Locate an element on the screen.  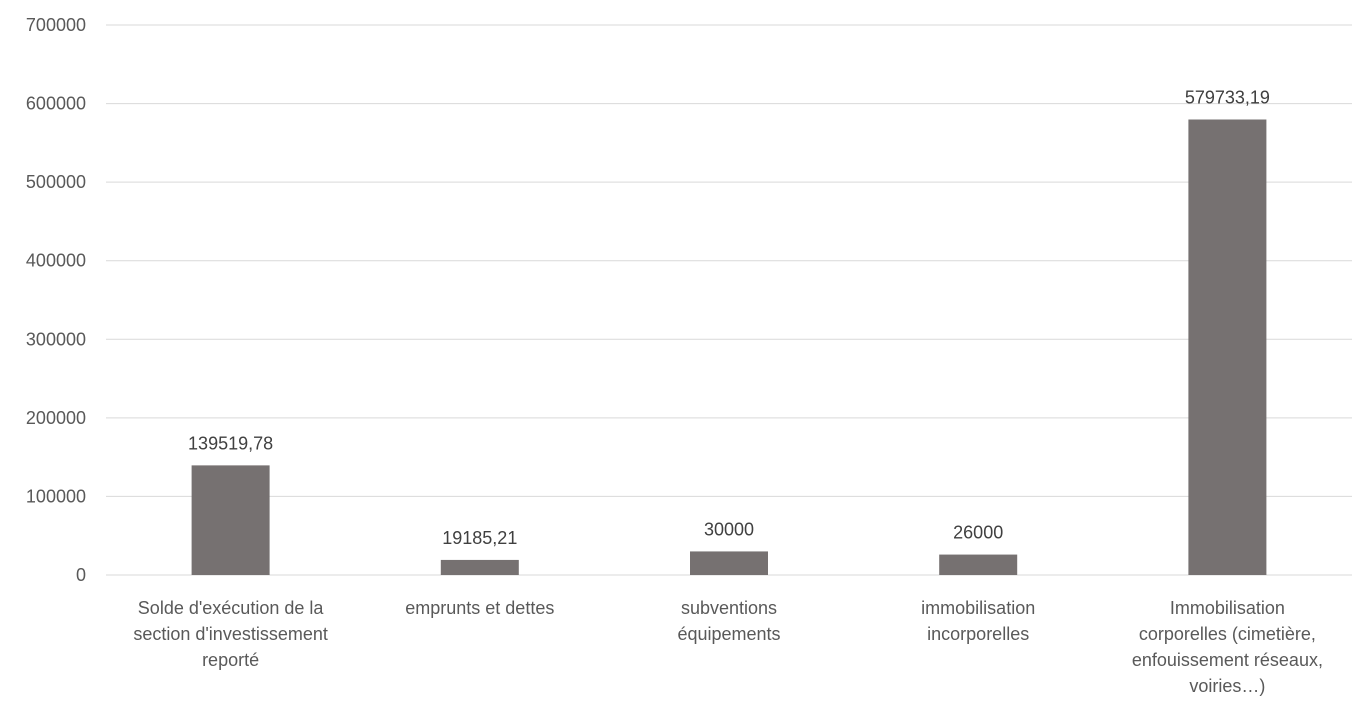
data-label: 30000 is located at coordinates (729, 529).